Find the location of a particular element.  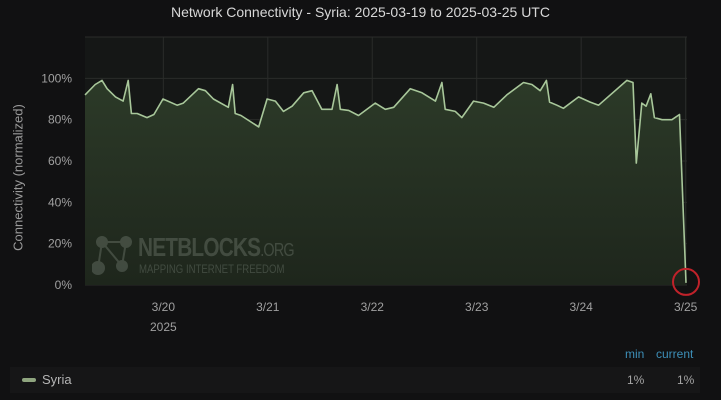

x-tick-label: 3/23 is located at coordinates (477, 307).